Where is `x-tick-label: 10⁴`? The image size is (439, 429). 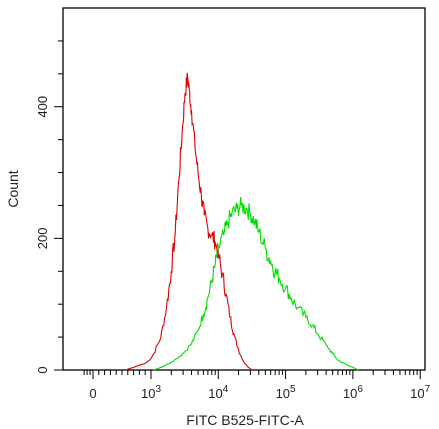
x-tick-label: 10⁴ is located at coordinates (218, 392).